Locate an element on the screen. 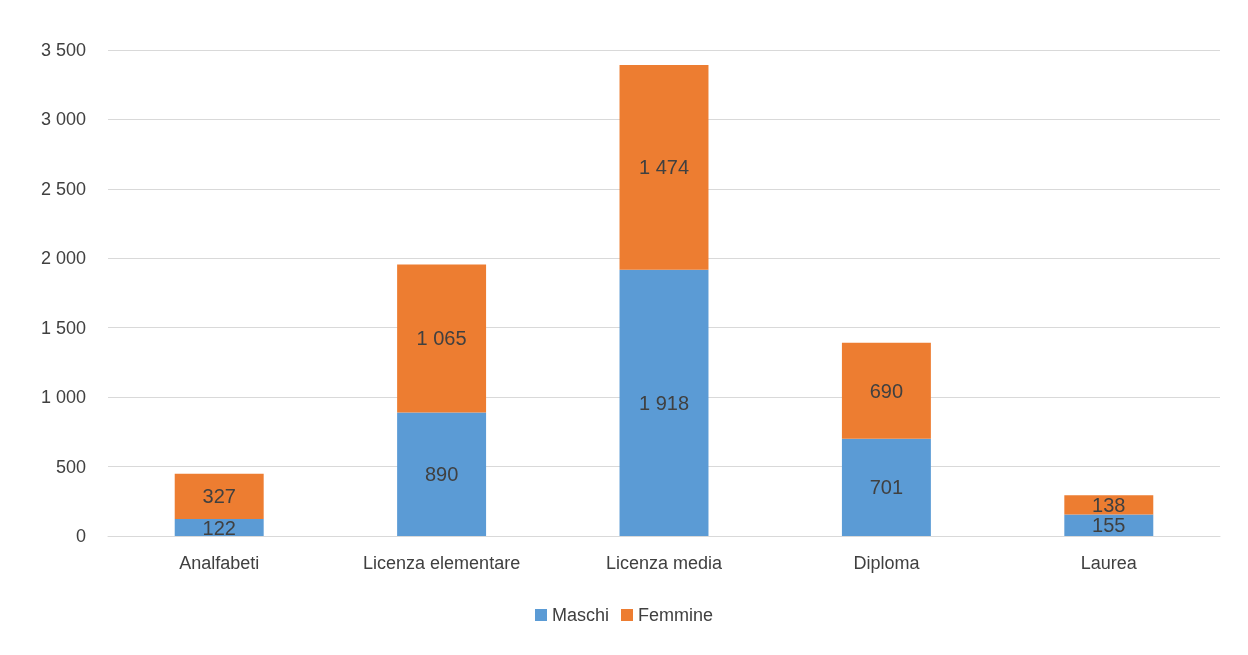  data-label: 327 is located at coordinates (219, 496).